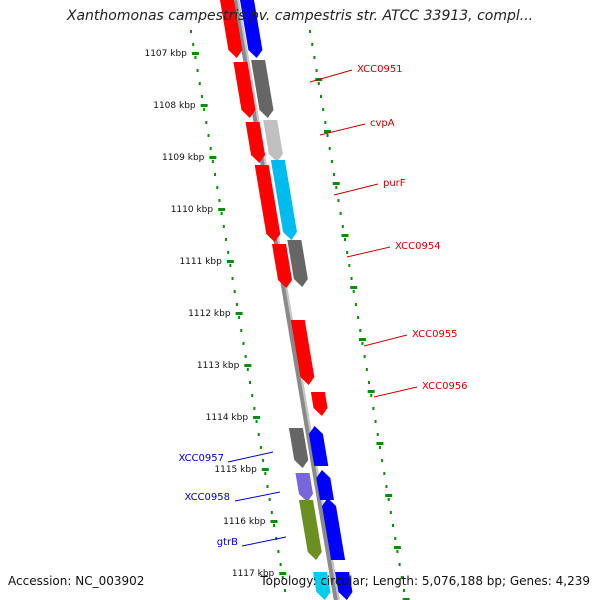  Describe the element at coordinates (174, 106) in the screenshot. I see `scale-tick-label: 1108 kbp` at that location.